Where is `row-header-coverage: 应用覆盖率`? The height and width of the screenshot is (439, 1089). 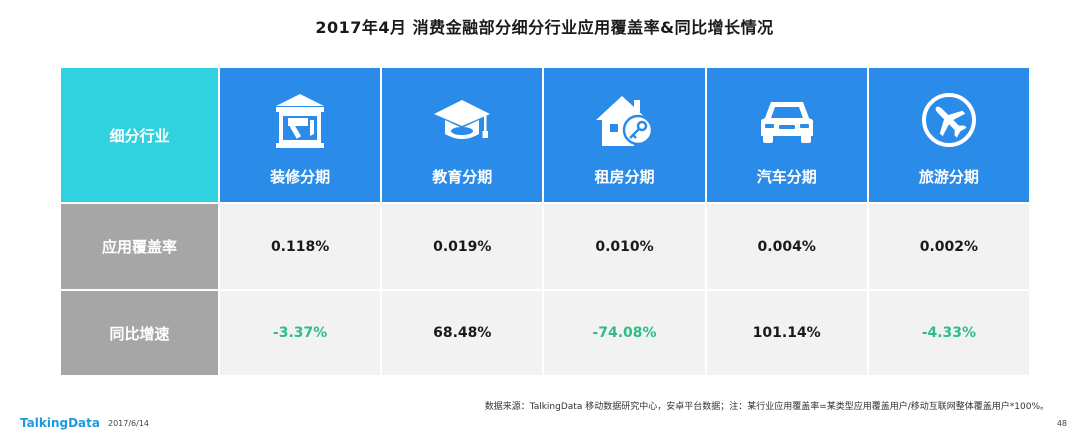
row-header-coverage: 应用覆盖率 is located at coordinates (139, 246).